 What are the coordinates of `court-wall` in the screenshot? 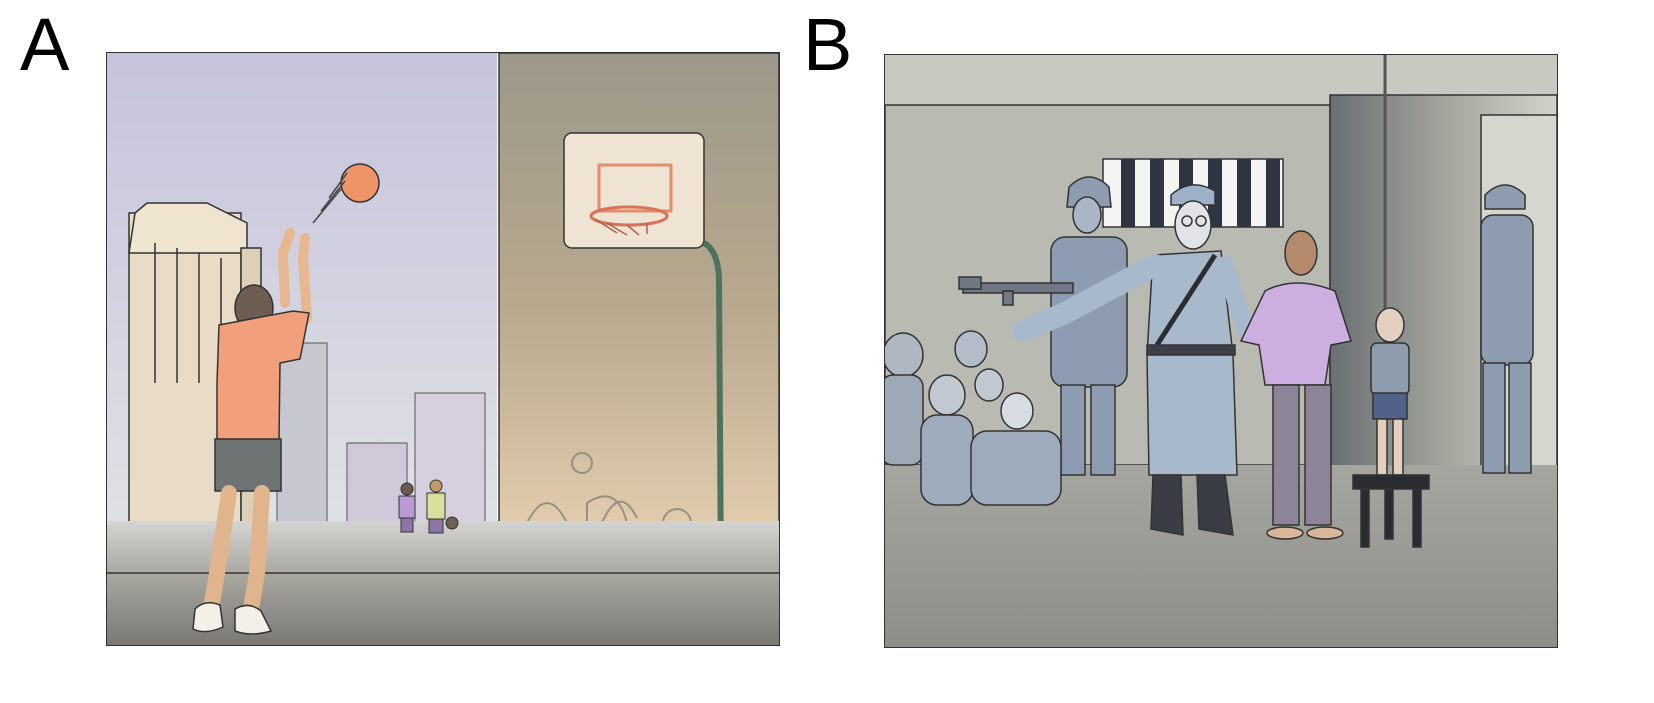 It's located at (638, 313).